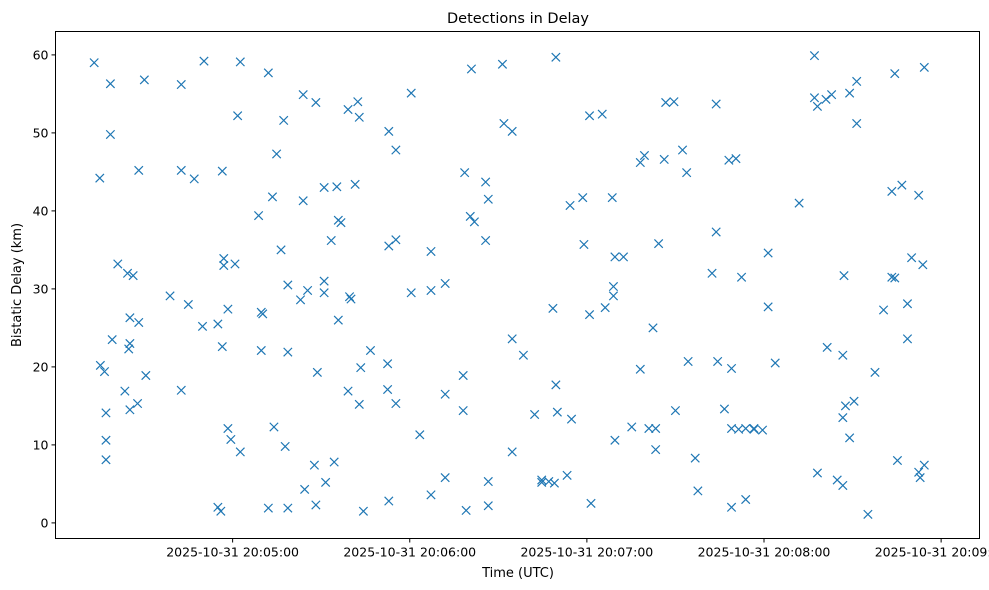 Image resolution: width=989 pixels, height=590 pixels. I want to click on x-tick-label: 2025-10-31 20:05:00, so click(232, 552).